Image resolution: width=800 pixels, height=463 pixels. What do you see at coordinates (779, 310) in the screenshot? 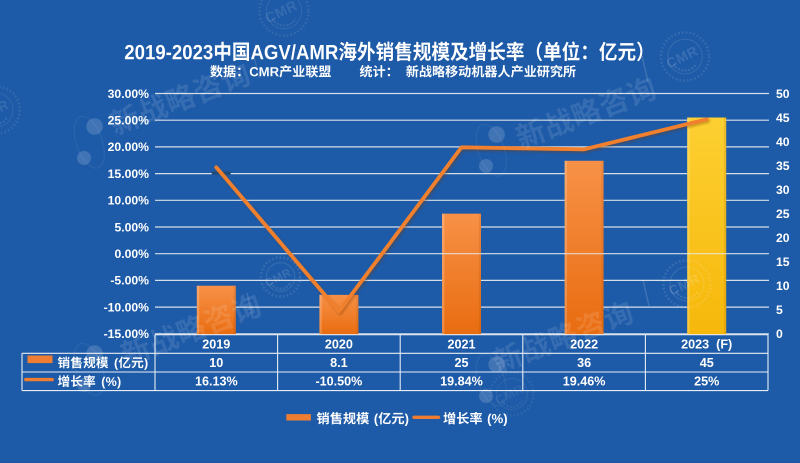
I see `svg-text: 5` at bounding box center [779, 310].